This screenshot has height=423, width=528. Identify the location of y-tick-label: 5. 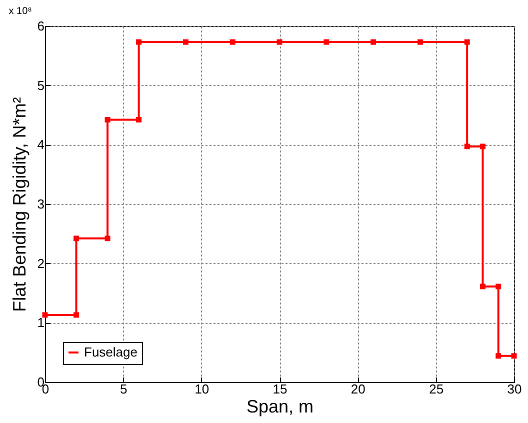
(40, 85).